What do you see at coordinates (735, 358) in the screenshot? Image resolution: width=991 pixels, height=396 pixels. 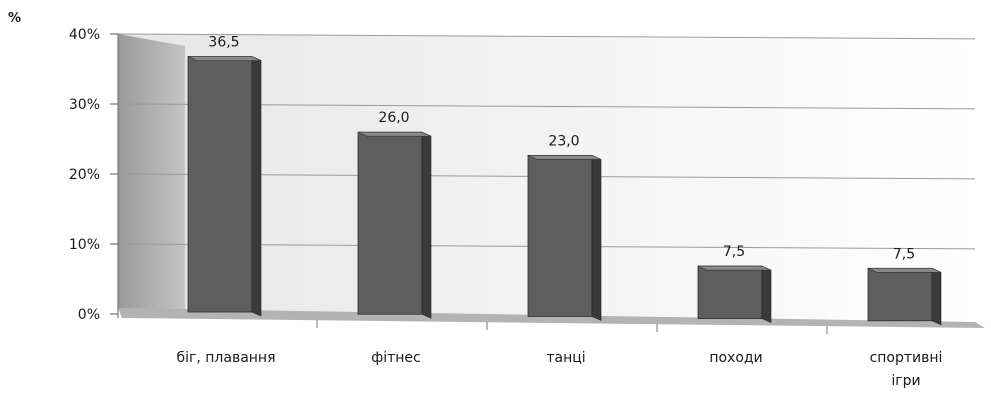 I see `category-label: походи` at bounding box center [735, 358].